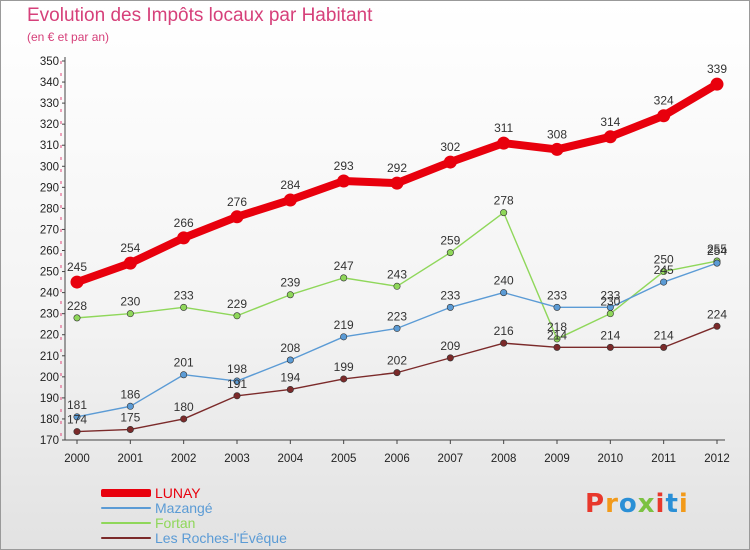  Describe the element at coordinates (68, 37) in the screenshot. I see `chart-subtitle: (en € et par an)` at that location.